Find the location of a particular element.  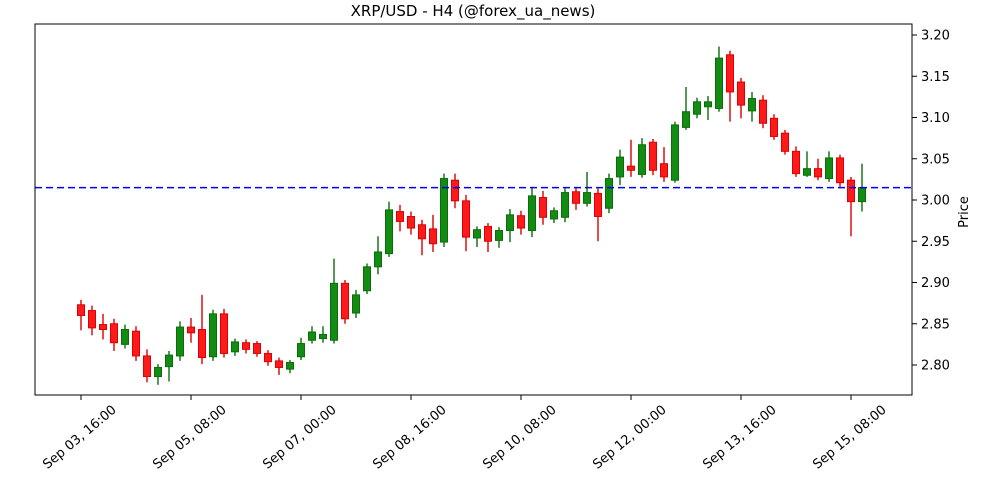

y-tick-label: 3.15 is located at coordinates (935, 77).